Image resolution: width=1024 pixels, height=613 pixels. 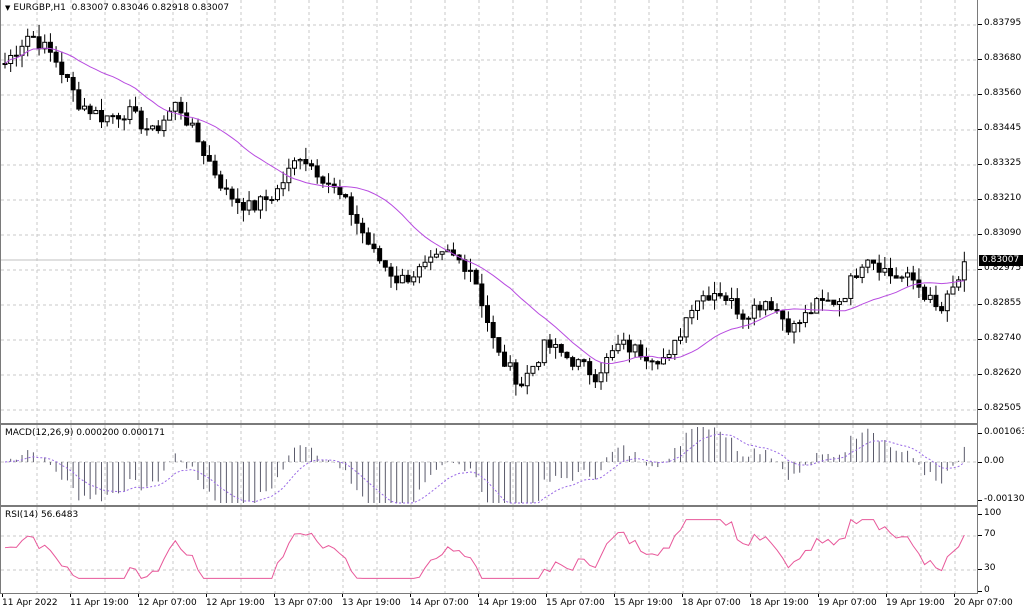 What do you see at coordinates (371, 601) in the screenshot?
I see `time-label: 13 Apr 19:00` at bounding box center [371, 601].